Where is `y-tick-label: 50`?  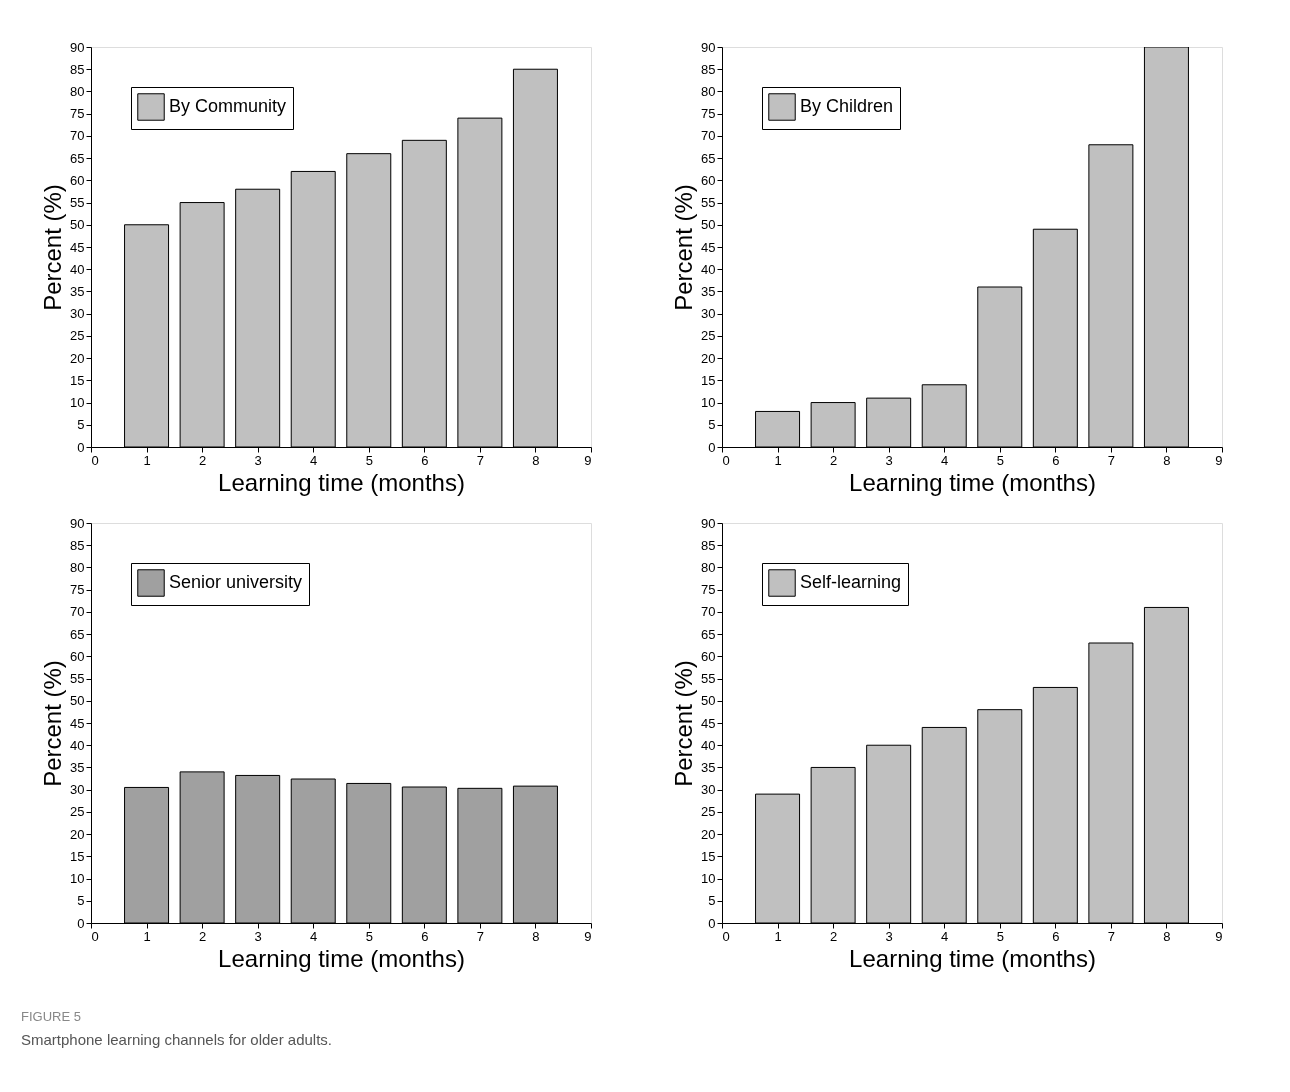
y-tick-label: 50 is located at coordinates (708, 701).